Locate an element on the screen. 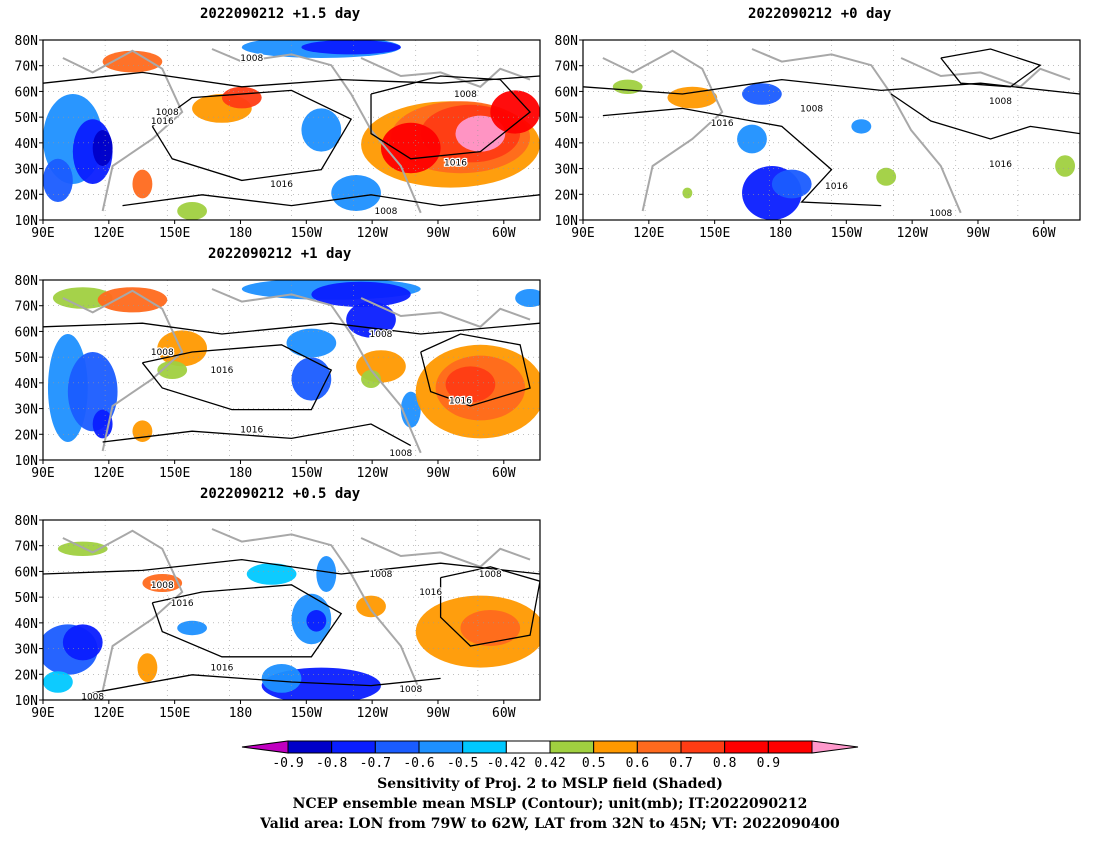 This screenshot has width=1100, height=850. colorbar-label: 0.5 is located at coordinates (593, 763).